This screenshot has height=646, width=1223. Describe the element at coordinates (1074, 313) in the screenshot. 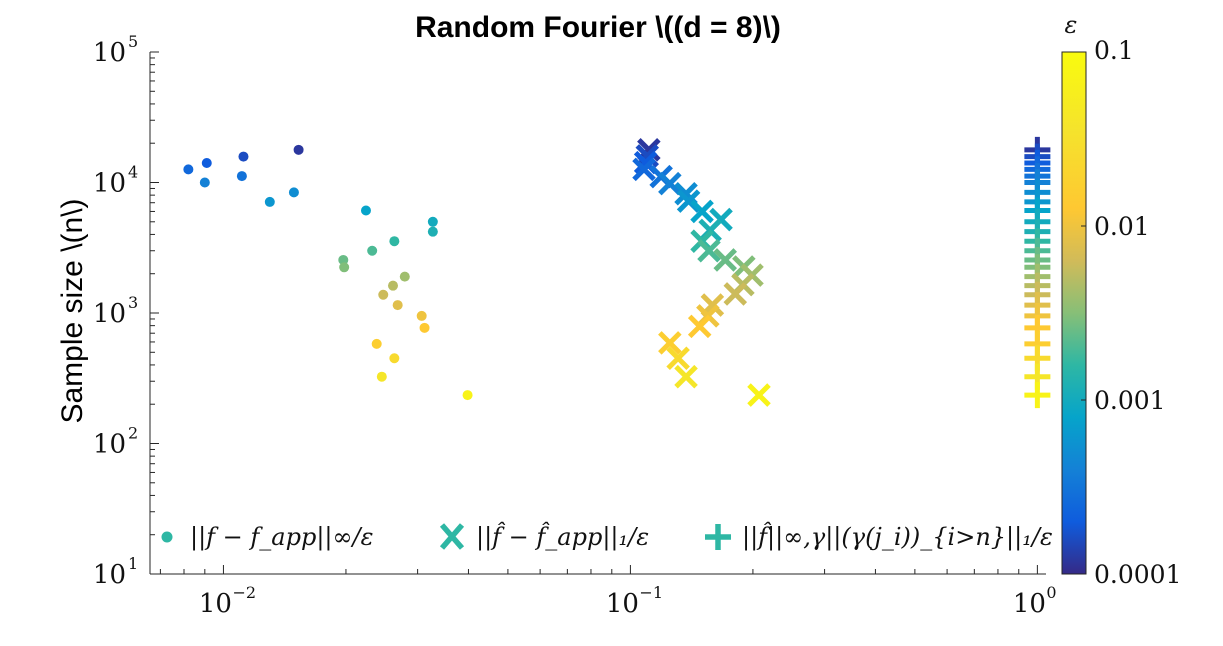

I see `colorbar-gradient` at that location.